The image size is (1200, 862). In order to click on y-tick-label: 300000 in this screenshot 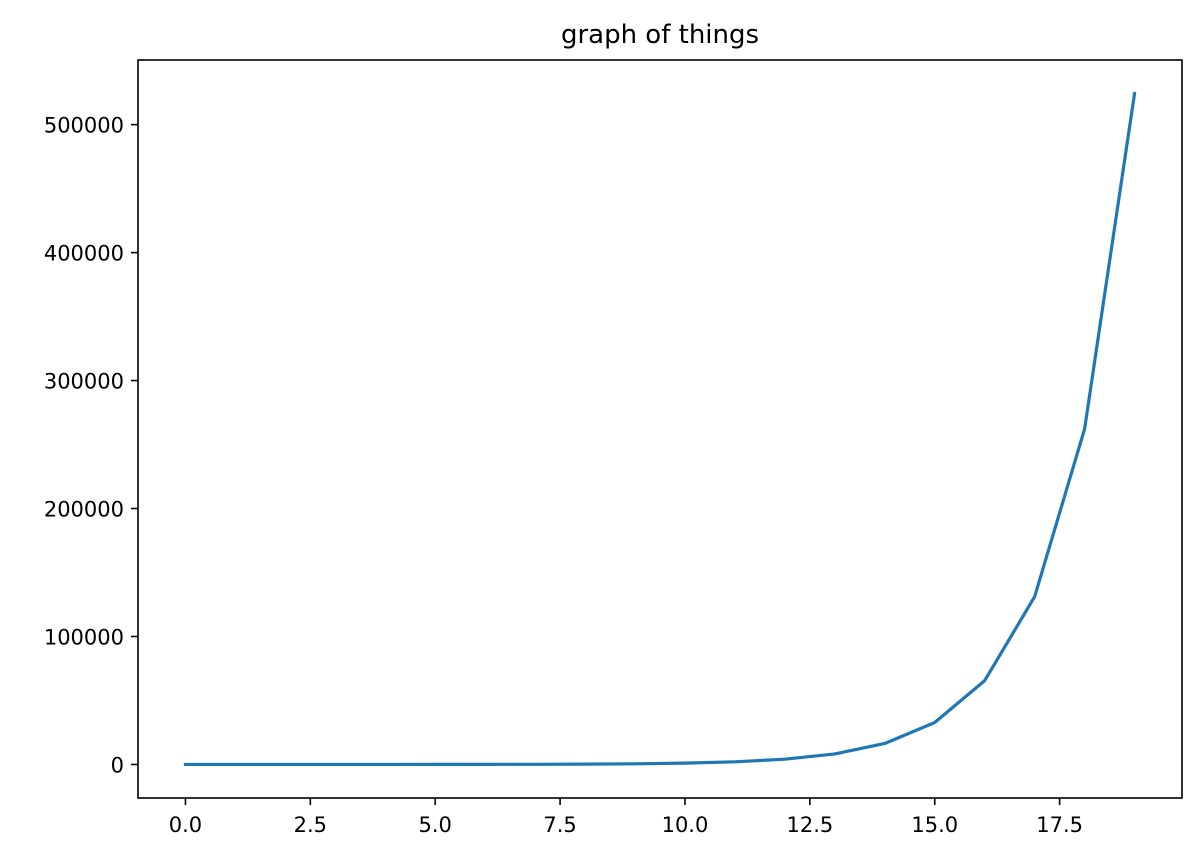, I will do `click(84, 382)`.